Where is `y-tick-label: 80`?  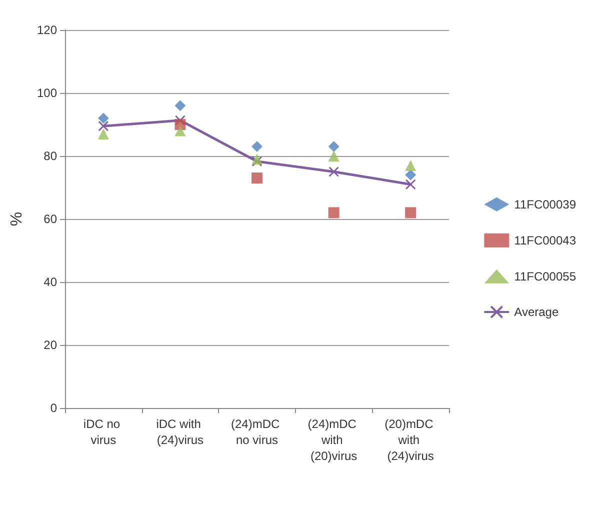 y-tick-label: 80 is located at coordinates (51, 156).